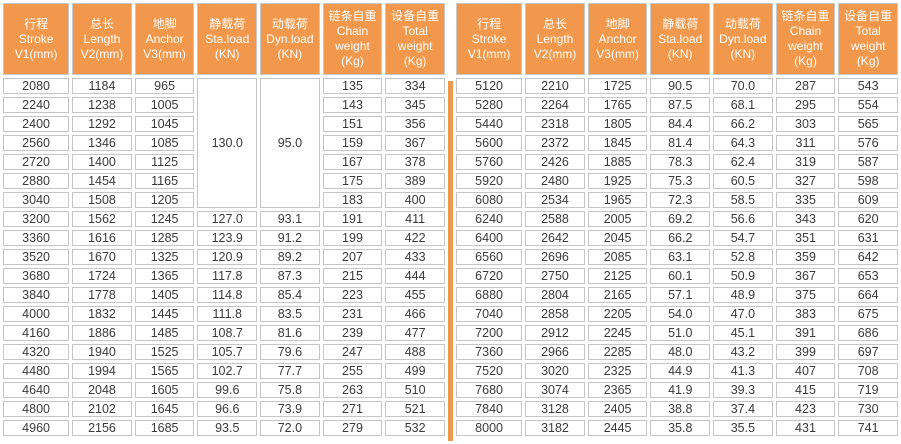 Image resolution: width=901 pixels, height=444 pixels. Describe the element at coordinates (489, 257) in the screenshot. I see `cell-stroke: 6560` at that location.